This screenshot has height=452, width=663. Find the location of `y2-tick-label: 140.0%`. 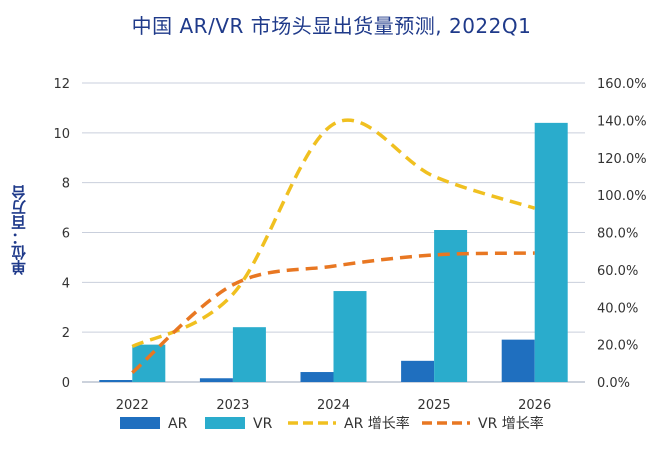

y2-tick-label: 140.0% is located at coordinates (622, 121).